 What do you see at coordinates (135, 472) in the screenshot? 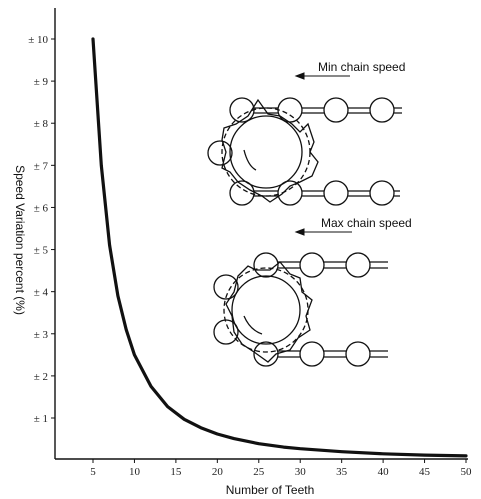
I see `x-tick-label: 10` at bounding box center [135, 472].